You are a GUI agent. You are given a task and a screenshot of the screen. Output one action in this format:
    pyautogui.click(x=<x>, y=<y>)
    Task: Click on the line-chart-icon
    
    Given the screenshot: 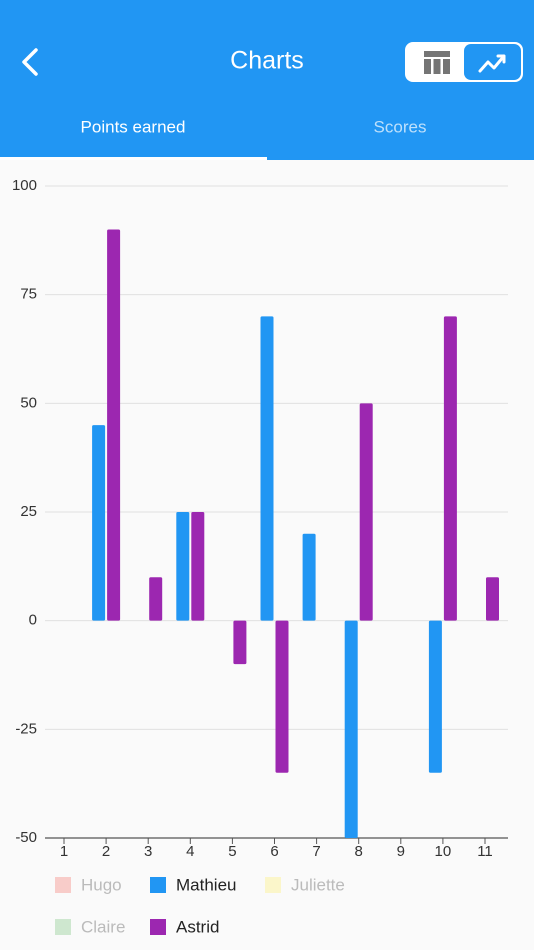 What is the action you would take?
    pyautogui.click(x=492, y=63)
    